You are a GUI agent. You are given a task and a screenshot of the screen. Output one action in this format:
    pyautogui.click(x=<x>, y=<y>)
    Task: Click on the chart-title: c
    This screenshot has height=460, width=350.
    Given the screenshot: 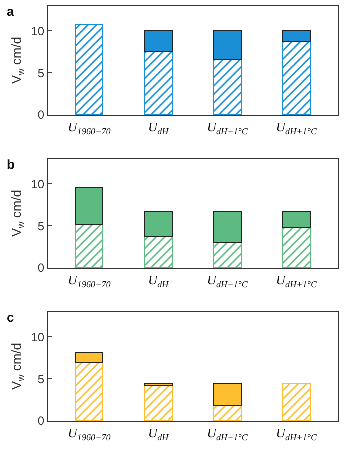 What is the action you would take?
    pyautogui.click(x=10, y=317)
    